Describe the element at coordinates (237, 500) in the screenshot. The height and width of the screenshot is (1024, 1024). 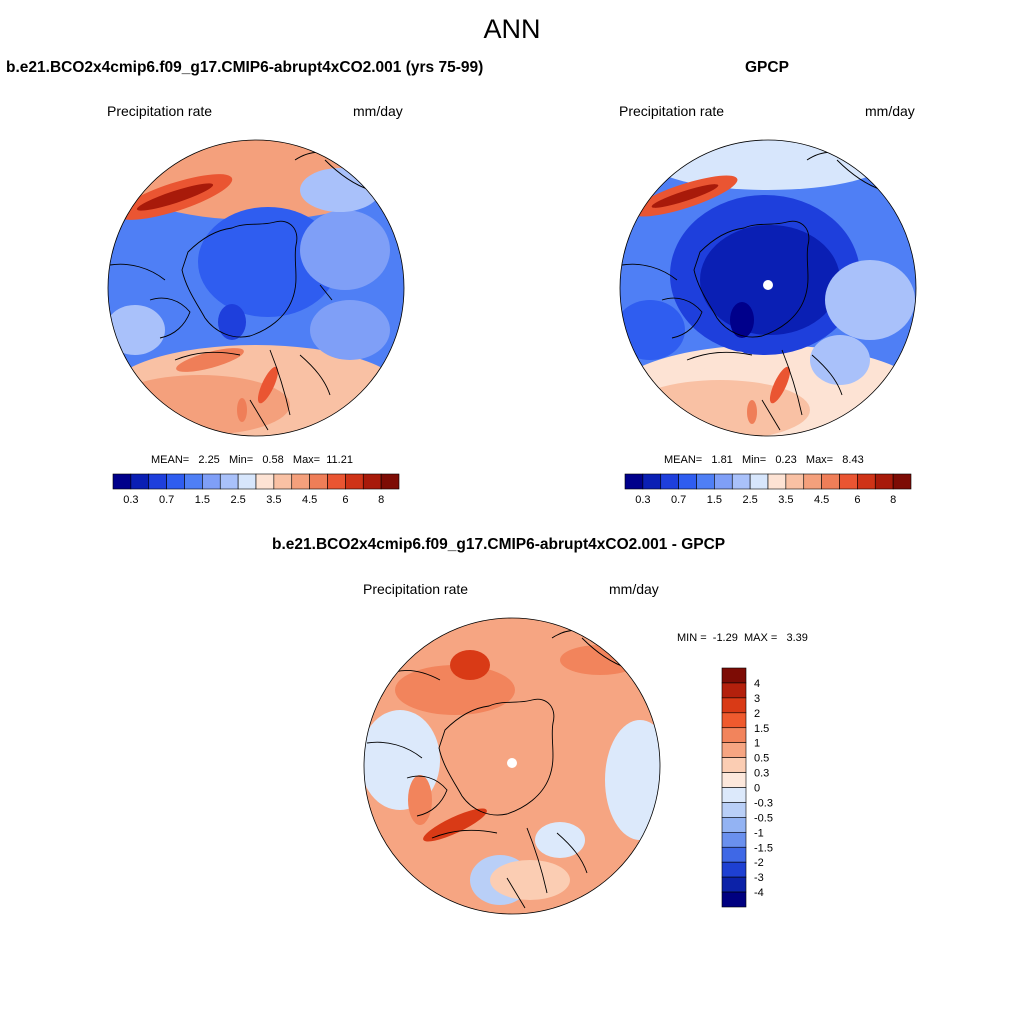
I see `panel1-colorbar-tick-label: 2.5` at that location.